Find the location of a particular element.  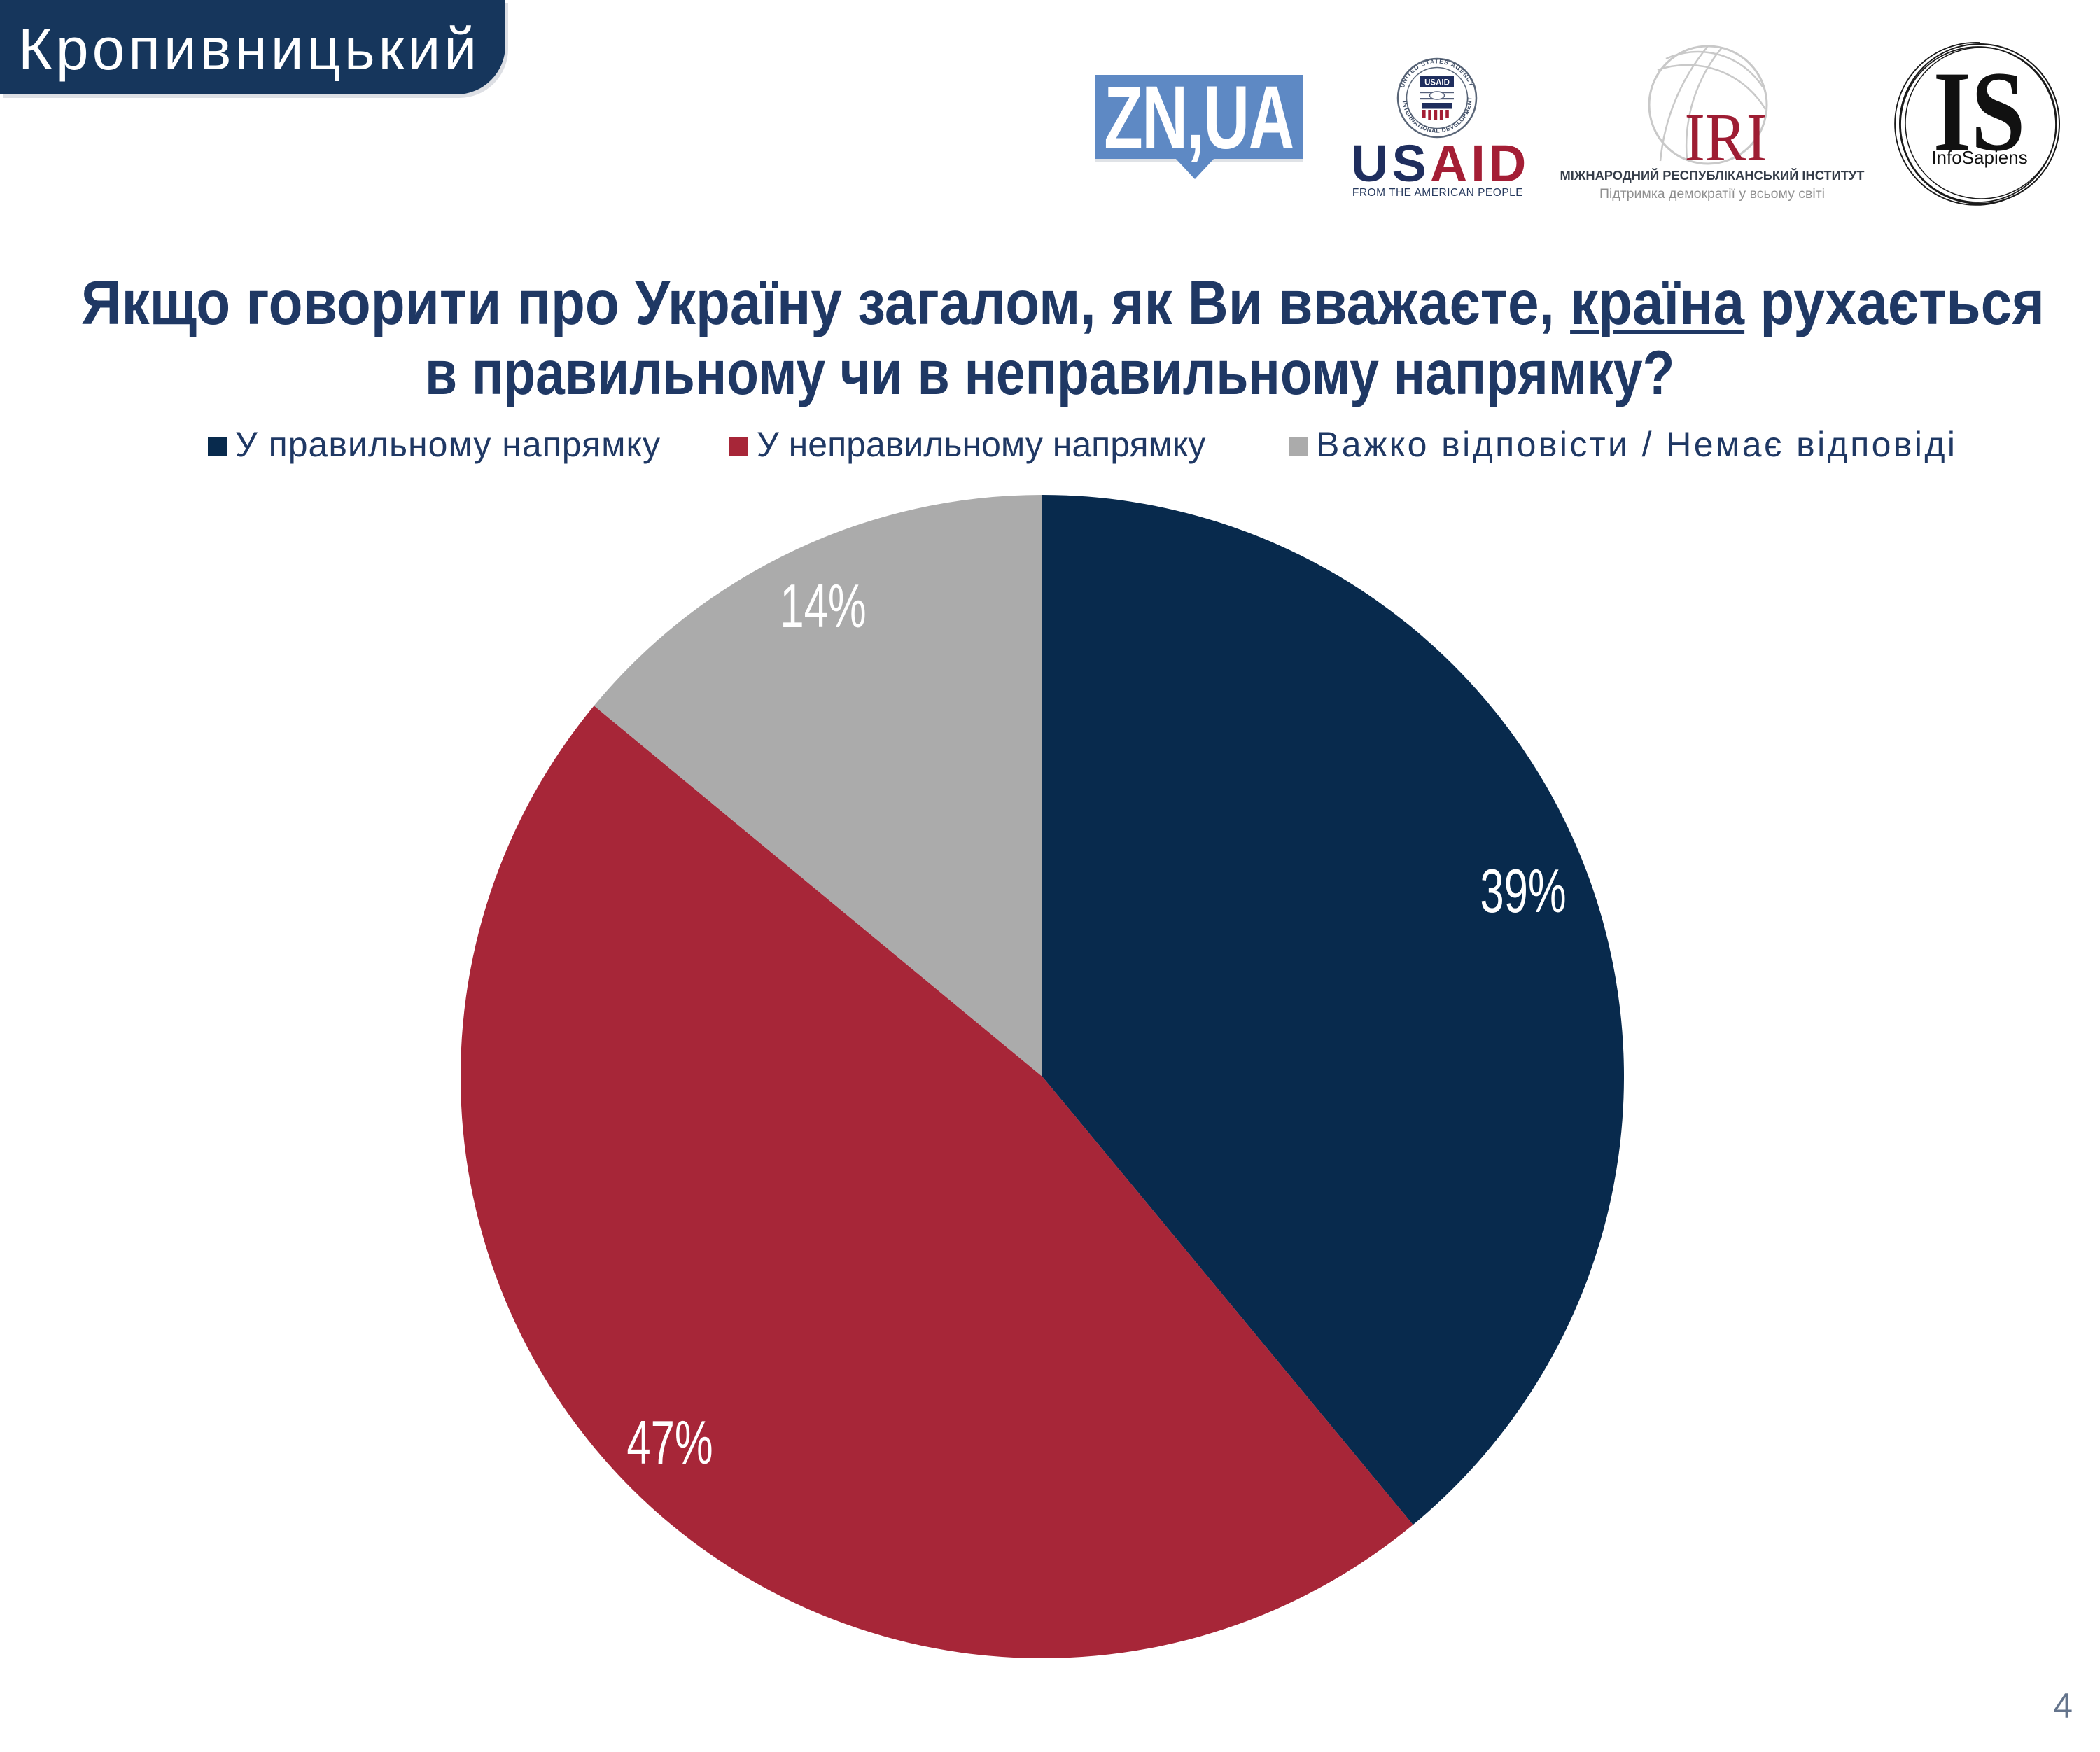

svg-text: 47% is located at coordinates (669, 1442).